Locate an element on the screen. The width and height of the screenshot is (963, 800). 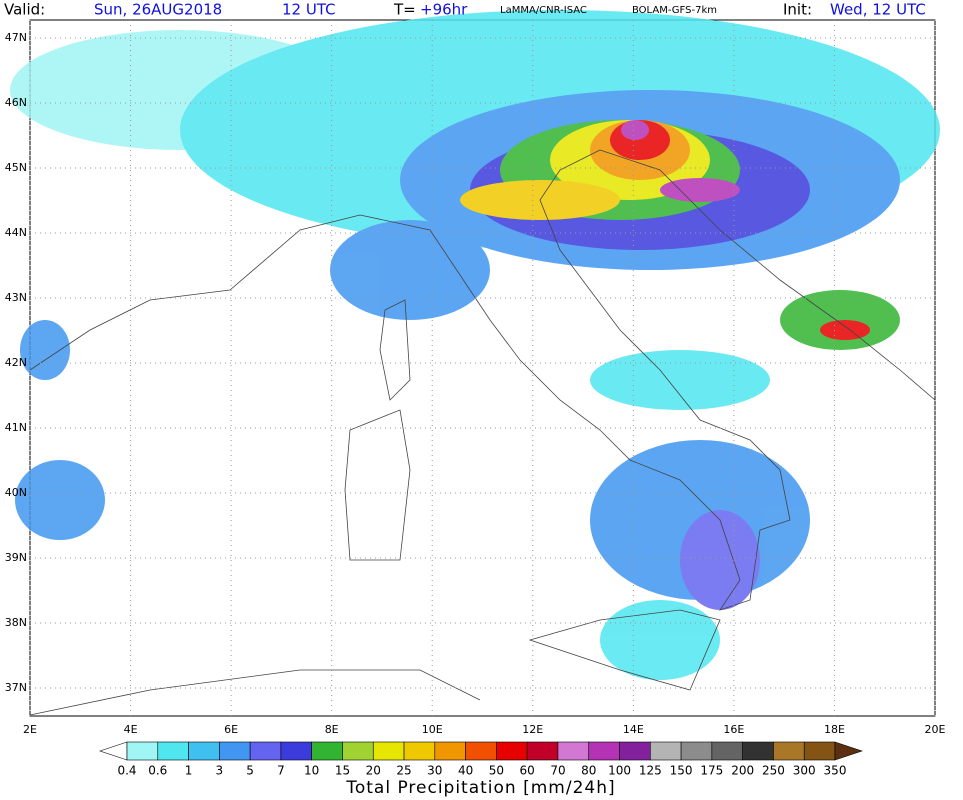
colorbar-level: 125 is located at coordinates (650, 771).